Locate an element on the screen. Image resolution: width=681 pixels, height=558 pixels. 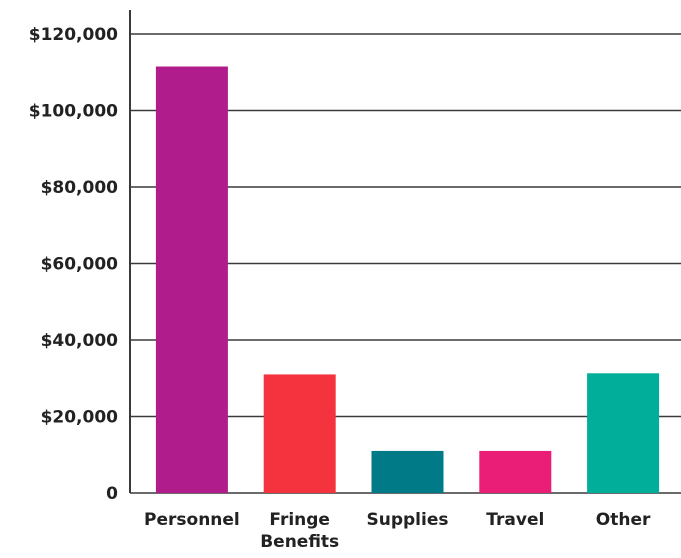
category-label: Supplies is located at coordinates (408, 520).